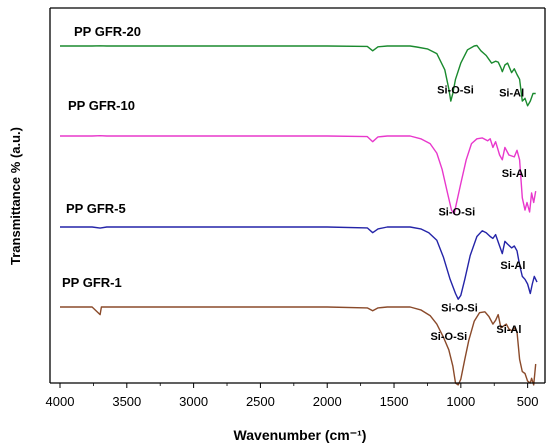 Image resolution: width=550 pixels, height=448 pixels. Describe the element at coordinates (327, 401) in the screenshot. I see `x-tick-label: 2000` at that location.